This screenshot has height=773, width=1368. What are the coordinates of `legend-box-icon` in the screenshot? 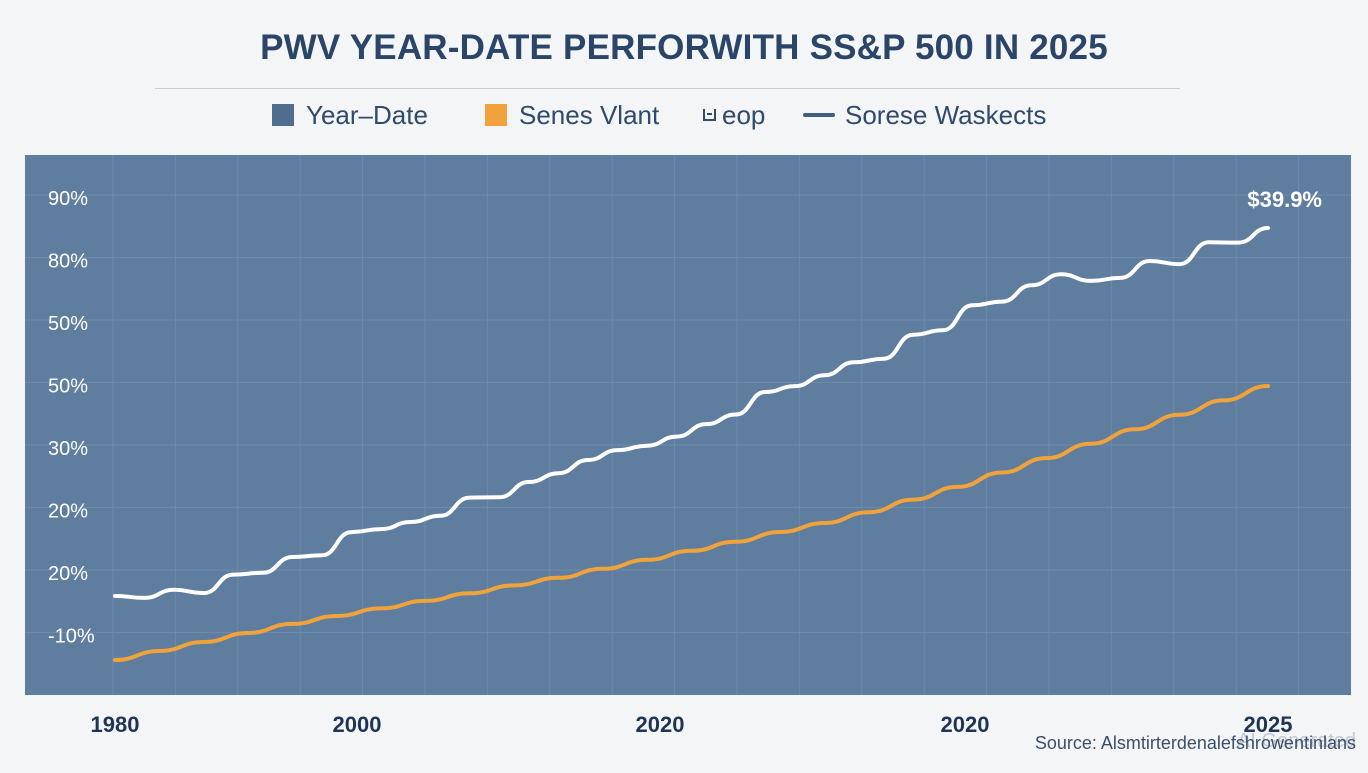 It's located at (709, 115).